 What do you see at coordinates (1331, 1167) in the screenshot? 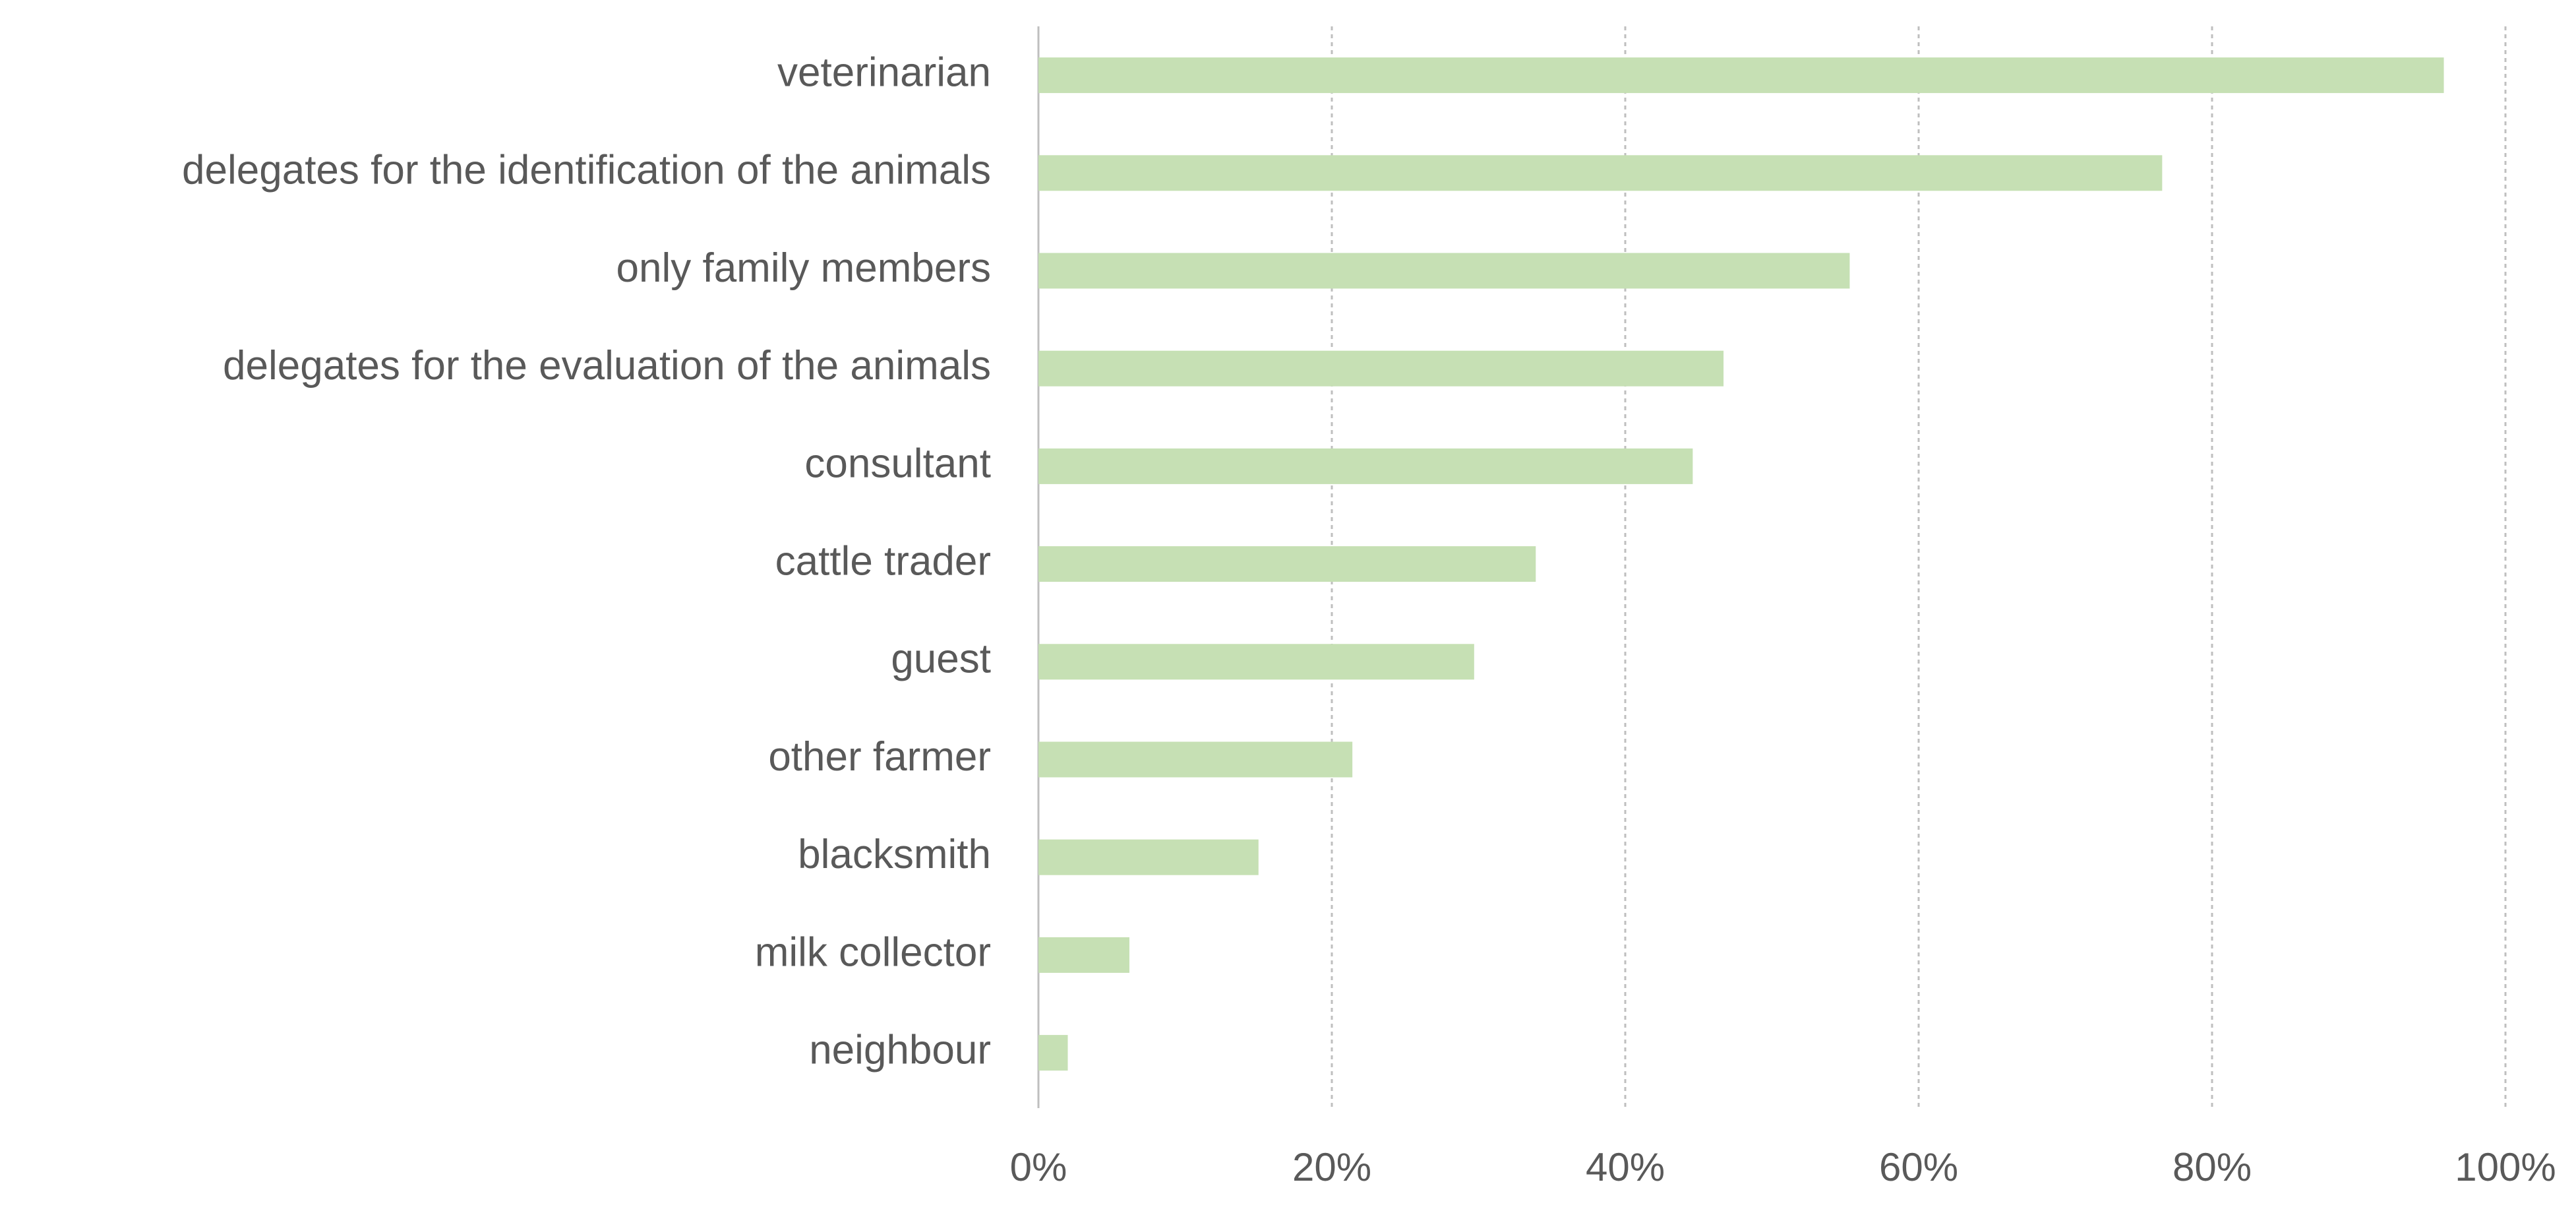
I see `x-tick-label: 20%` at bounding box center [1331, 1167].